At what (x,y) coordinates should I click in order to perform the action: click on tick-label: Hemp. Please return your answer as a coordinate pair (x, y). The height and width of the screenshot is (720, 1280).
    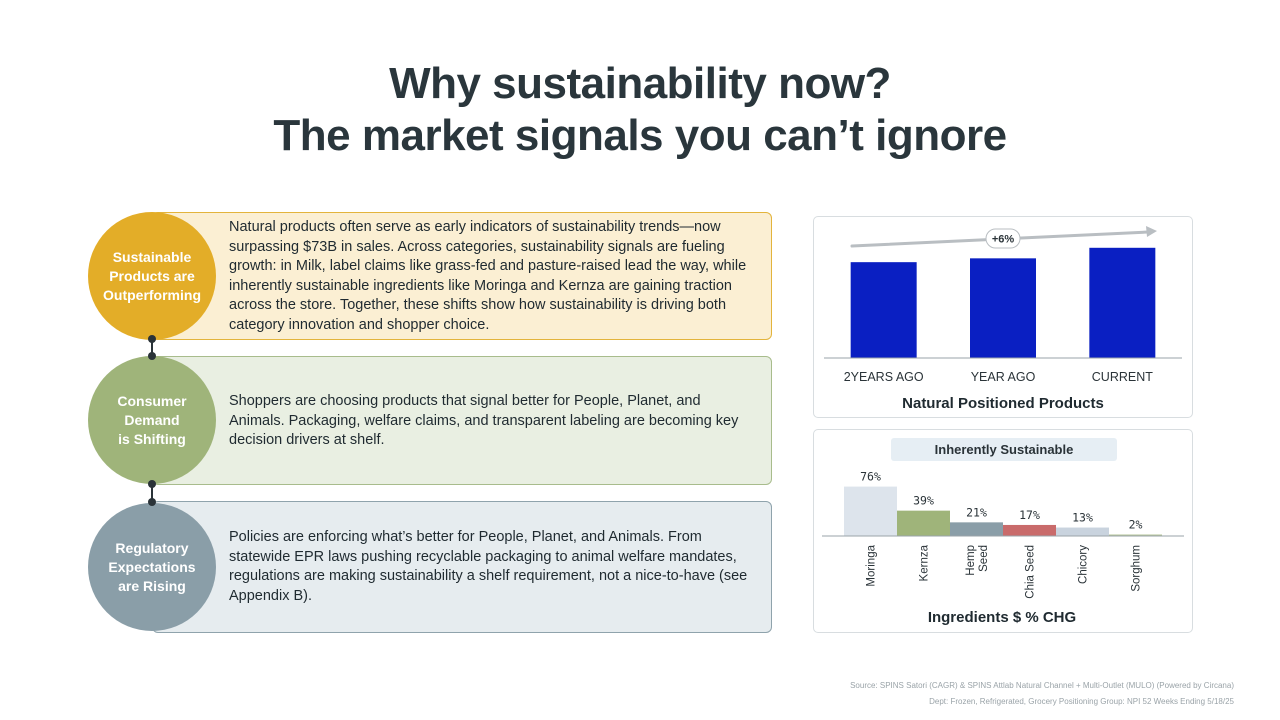
    Looking at the image, I should click on (971, 560).